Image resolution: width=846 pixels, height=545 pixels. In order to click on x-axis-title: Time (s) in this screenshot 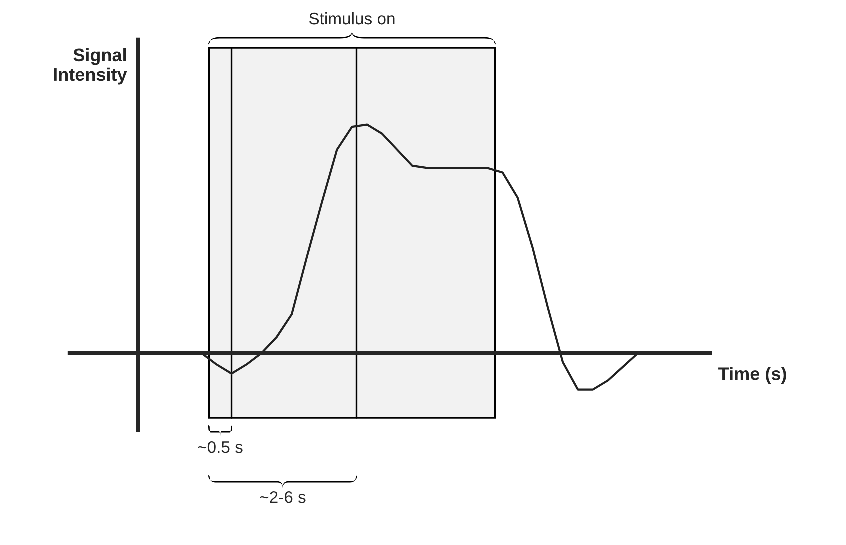, I will do `click(752, 375)`.